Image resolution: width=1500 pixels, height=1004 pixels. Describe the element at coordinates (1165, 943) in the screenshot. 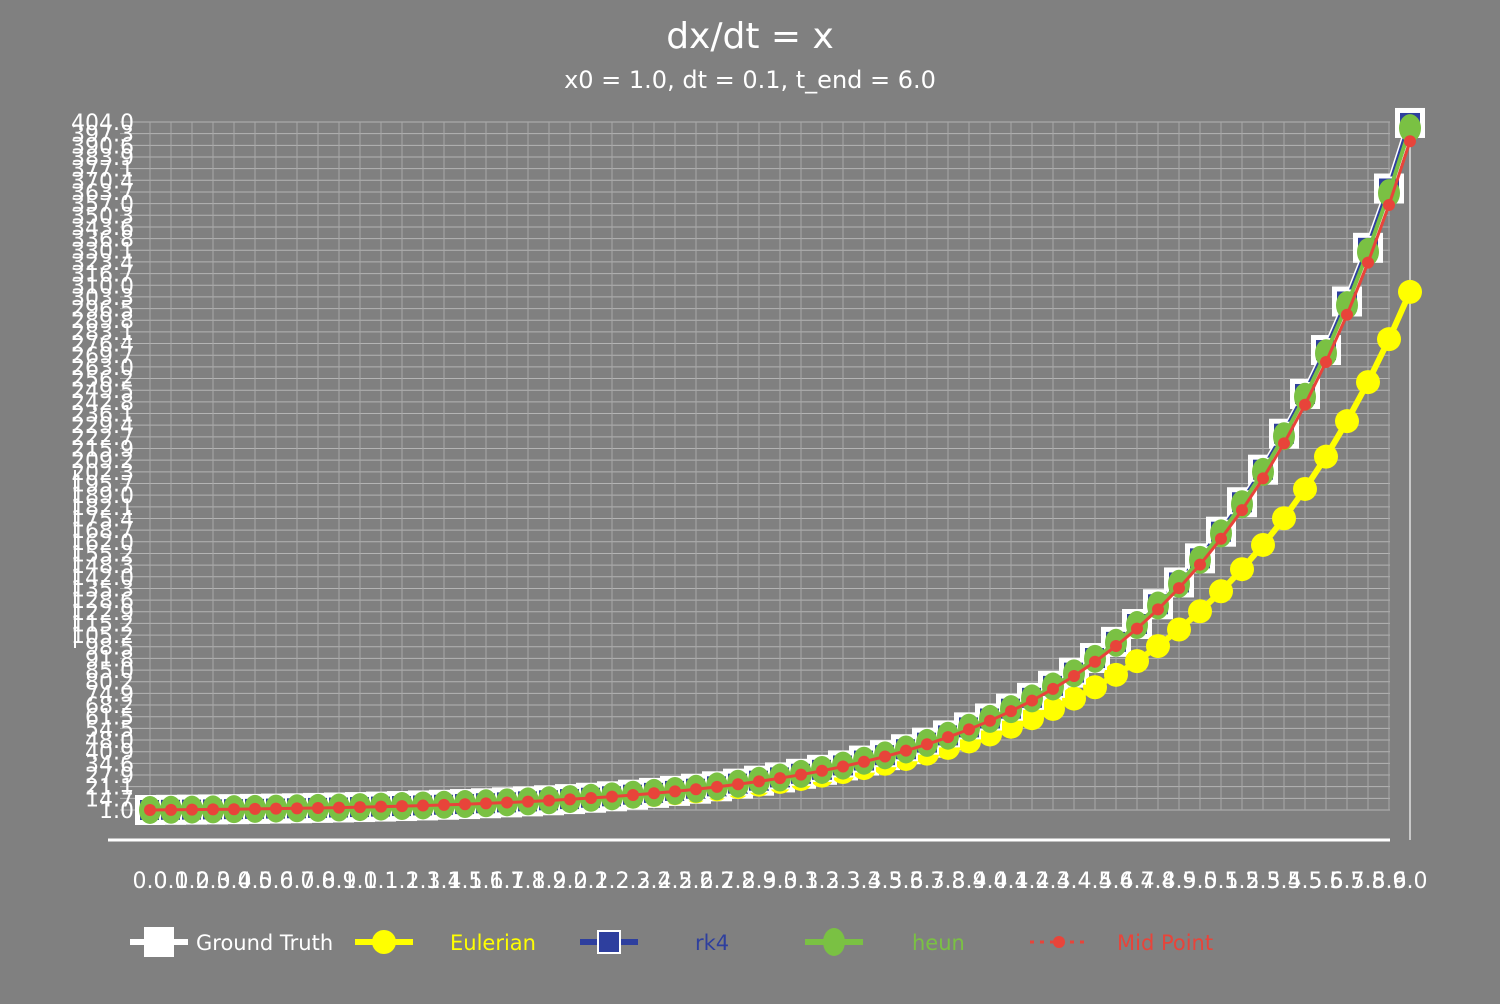

I see `legend-label: Mid Point` at that location.